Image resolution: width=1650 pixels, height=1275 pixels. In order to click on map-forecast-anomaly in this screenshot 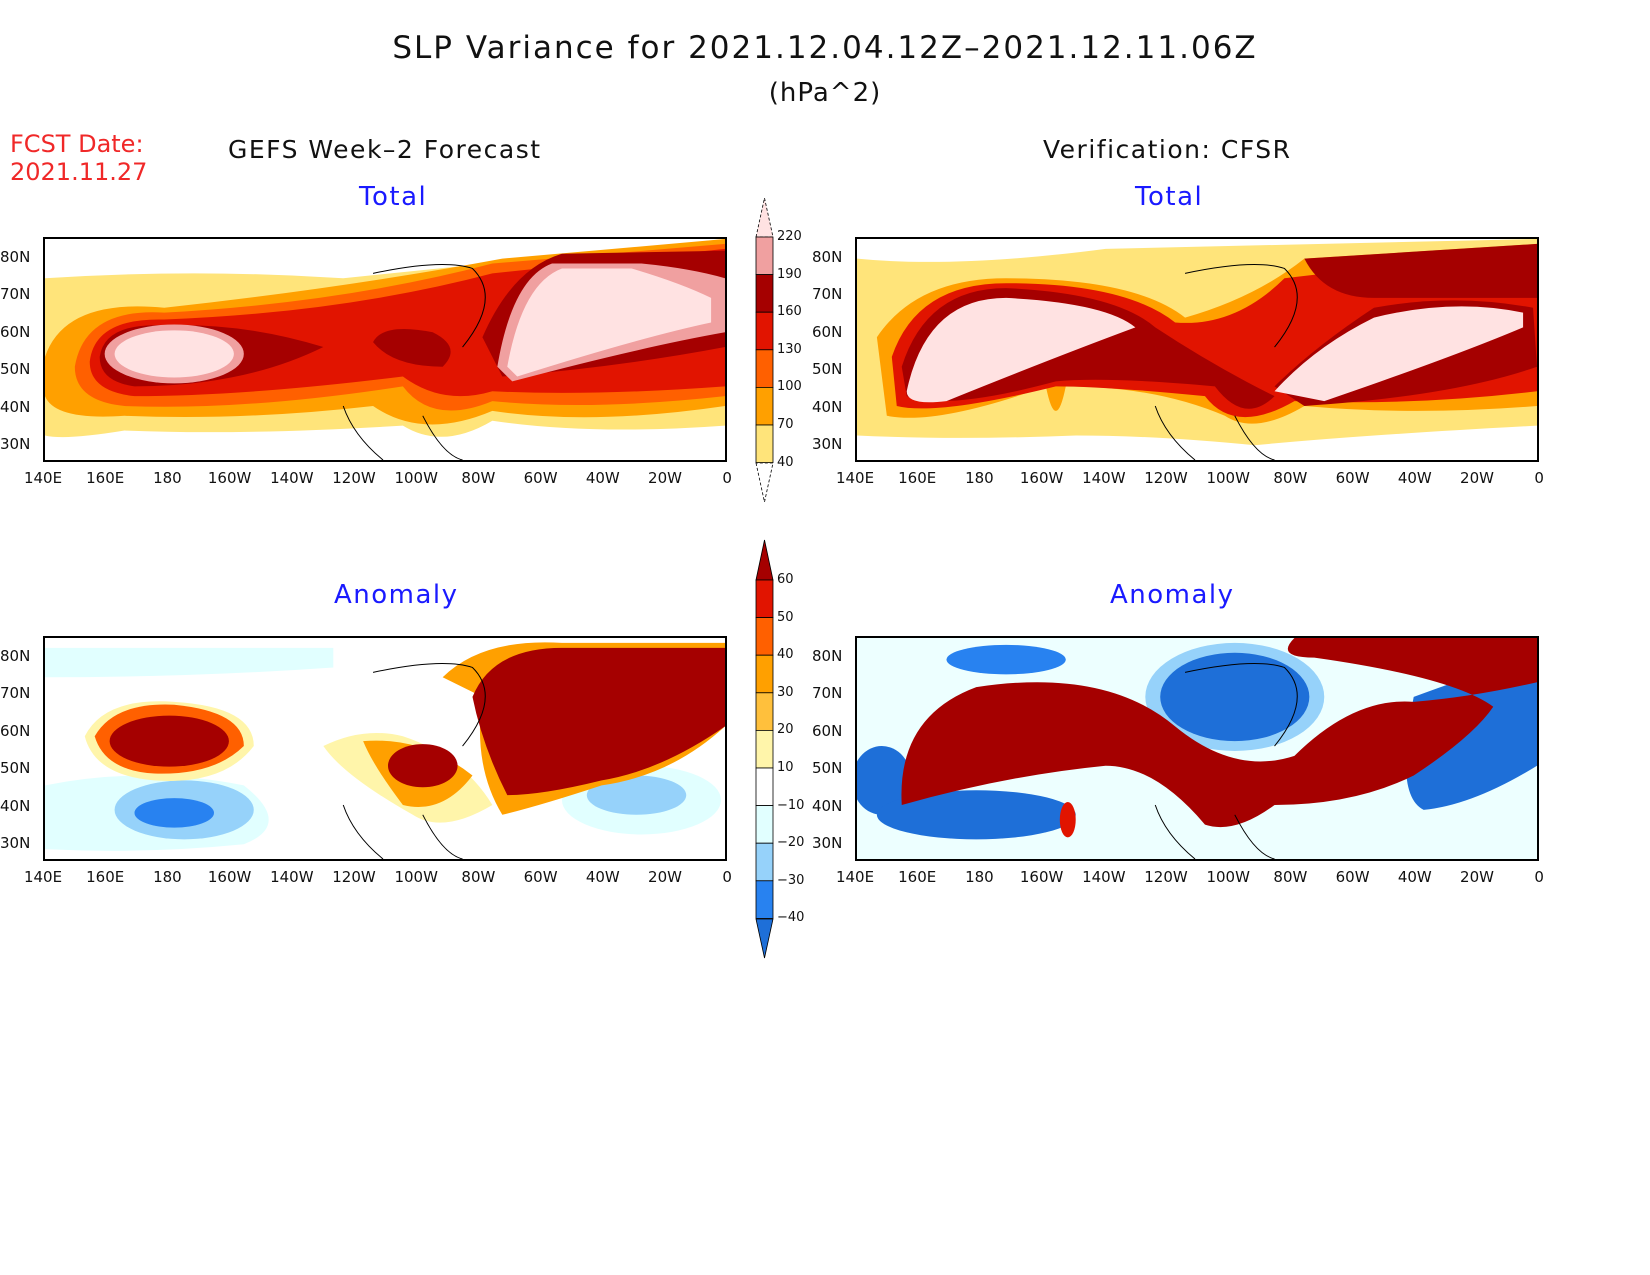, I will do `click(385, 748)`.